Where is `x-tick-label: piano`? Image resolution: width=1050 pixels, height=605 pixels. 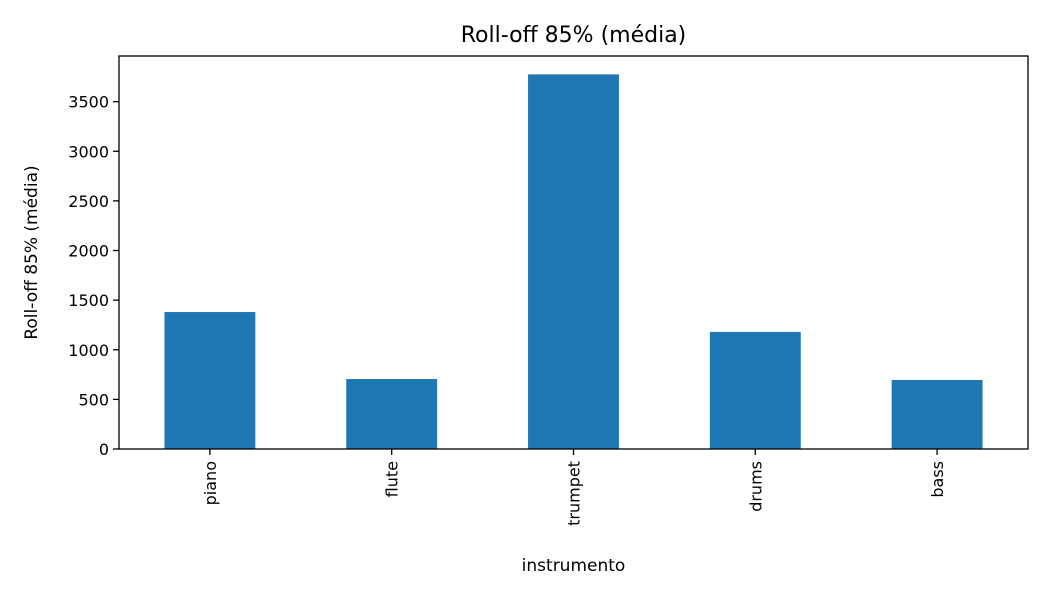 x-tick-label: piano is located at coordinates (210, 483).